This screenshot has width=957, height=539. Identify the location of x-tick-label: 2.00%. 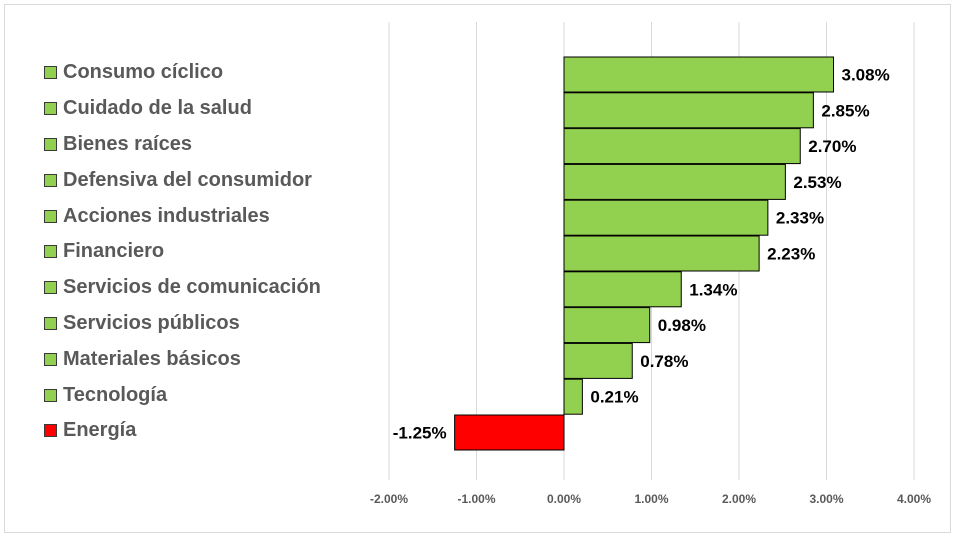
(739, 499).